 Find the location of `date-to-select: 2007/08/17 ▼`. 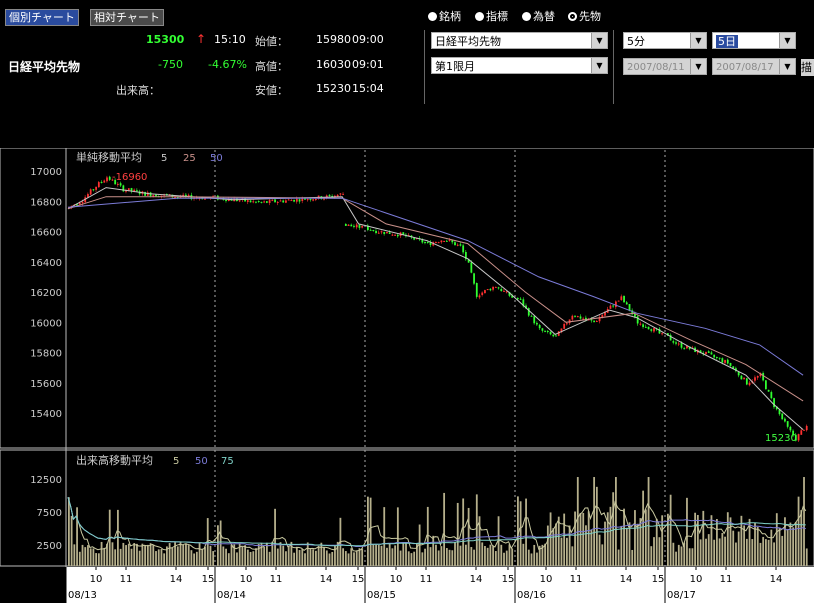

date-to-select: 2007/08/17 ▼ is located at coordinates (754, 66).